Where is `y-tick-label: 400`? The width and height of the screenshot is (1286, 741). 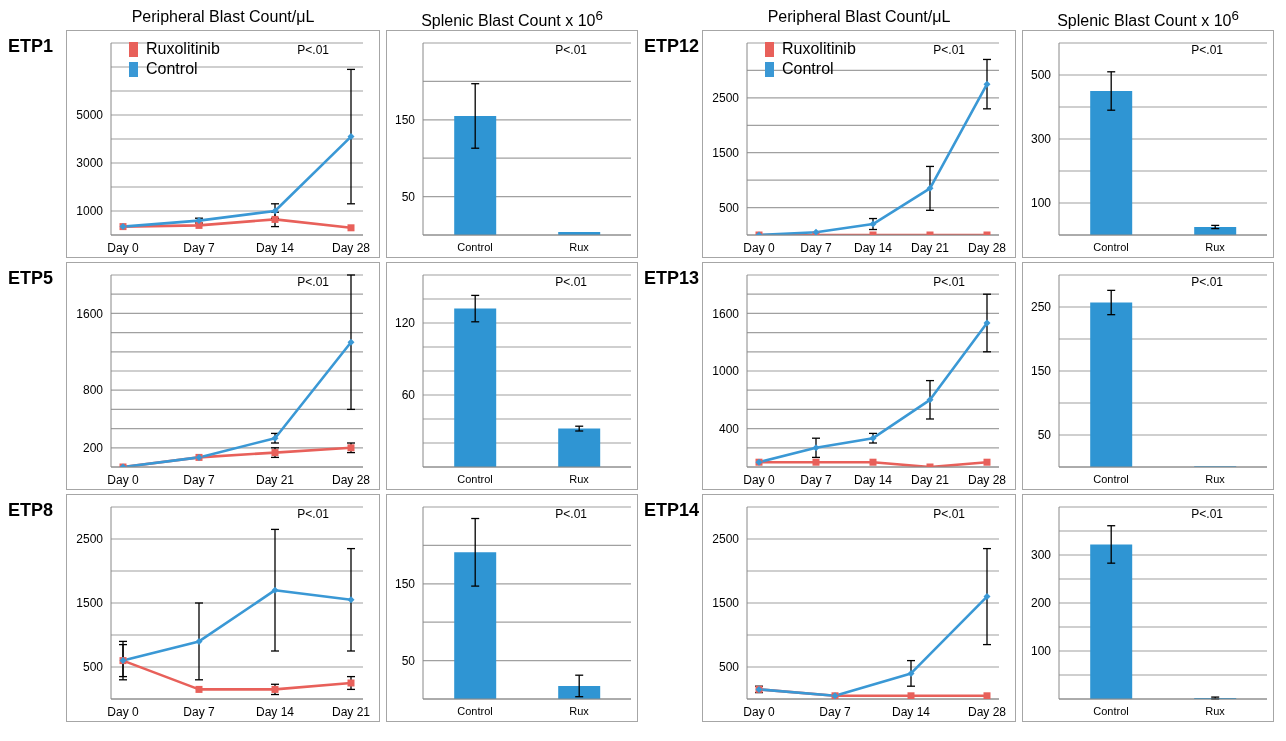 y-tick-label: 400 is located at coordinates (729, 428).